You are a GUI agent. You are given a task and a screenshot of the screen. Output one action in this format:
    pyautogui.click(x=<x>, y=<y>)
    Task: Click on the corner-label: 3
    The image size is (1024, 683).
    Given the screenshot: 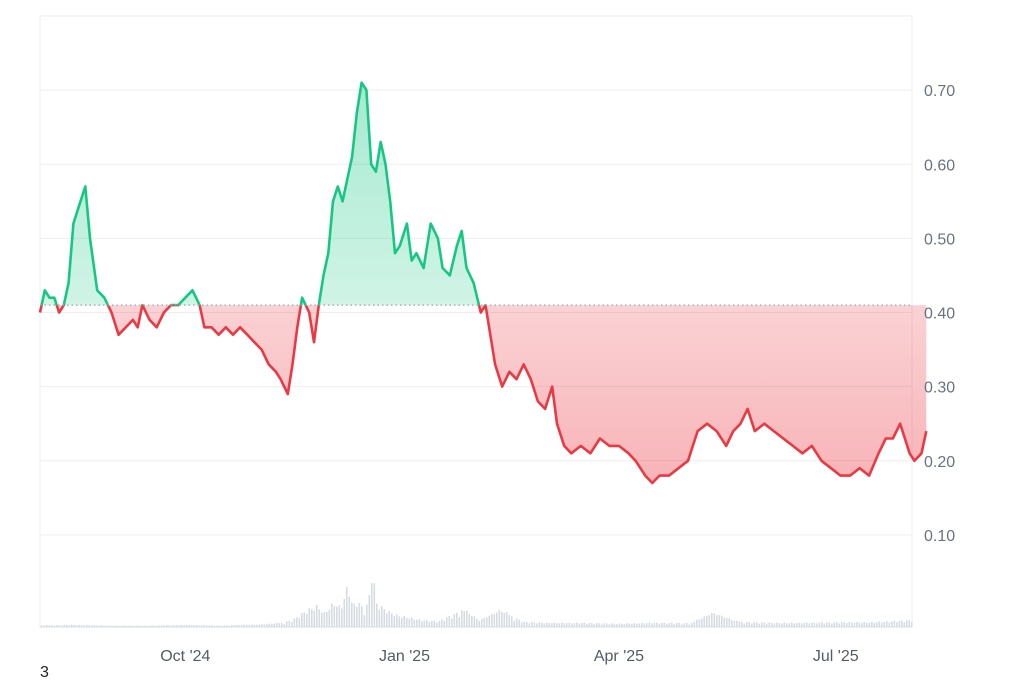 What is the action you would take?
    pyautogui.click(x=44, y=672)
    